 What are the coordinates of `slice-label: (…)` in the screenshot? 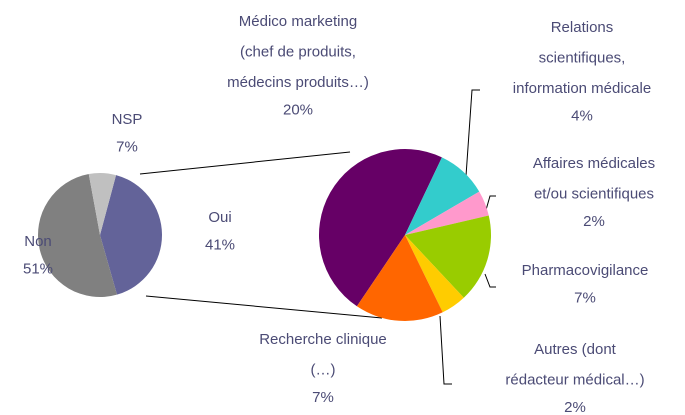 It's located at (323, 369).